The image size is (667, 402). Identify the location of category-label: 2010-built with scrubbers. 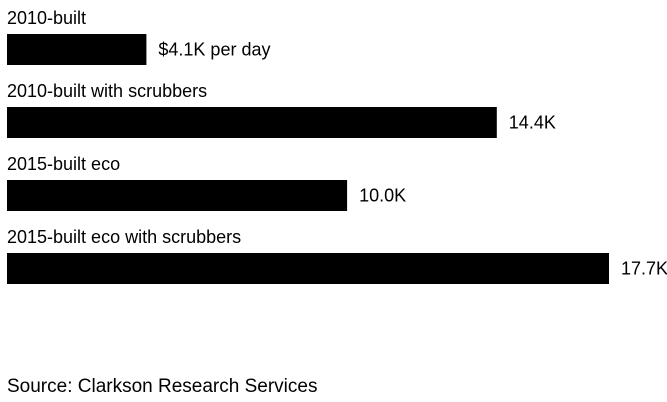
(107, 91).